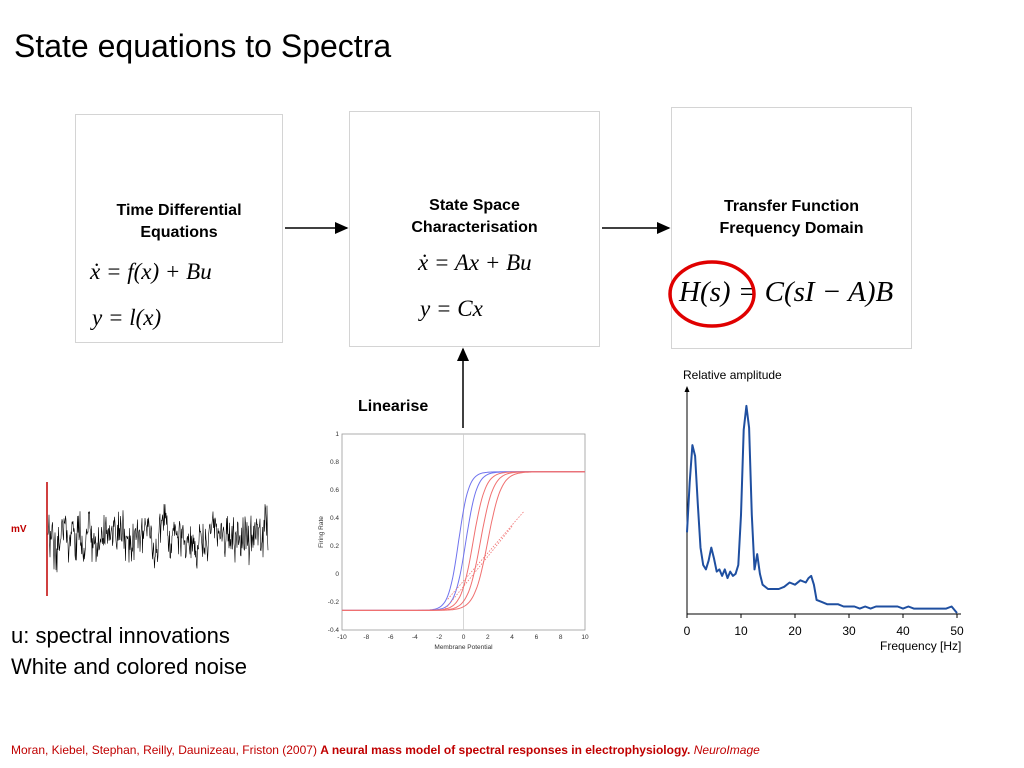 Image resolution: width=1024 pixels, height=768 pixels. What do you see at coordinates (463, 647) in the screenshot?
I see `sigmoid-xlabel: Membrane Potential` at bounding box center [463, 647].